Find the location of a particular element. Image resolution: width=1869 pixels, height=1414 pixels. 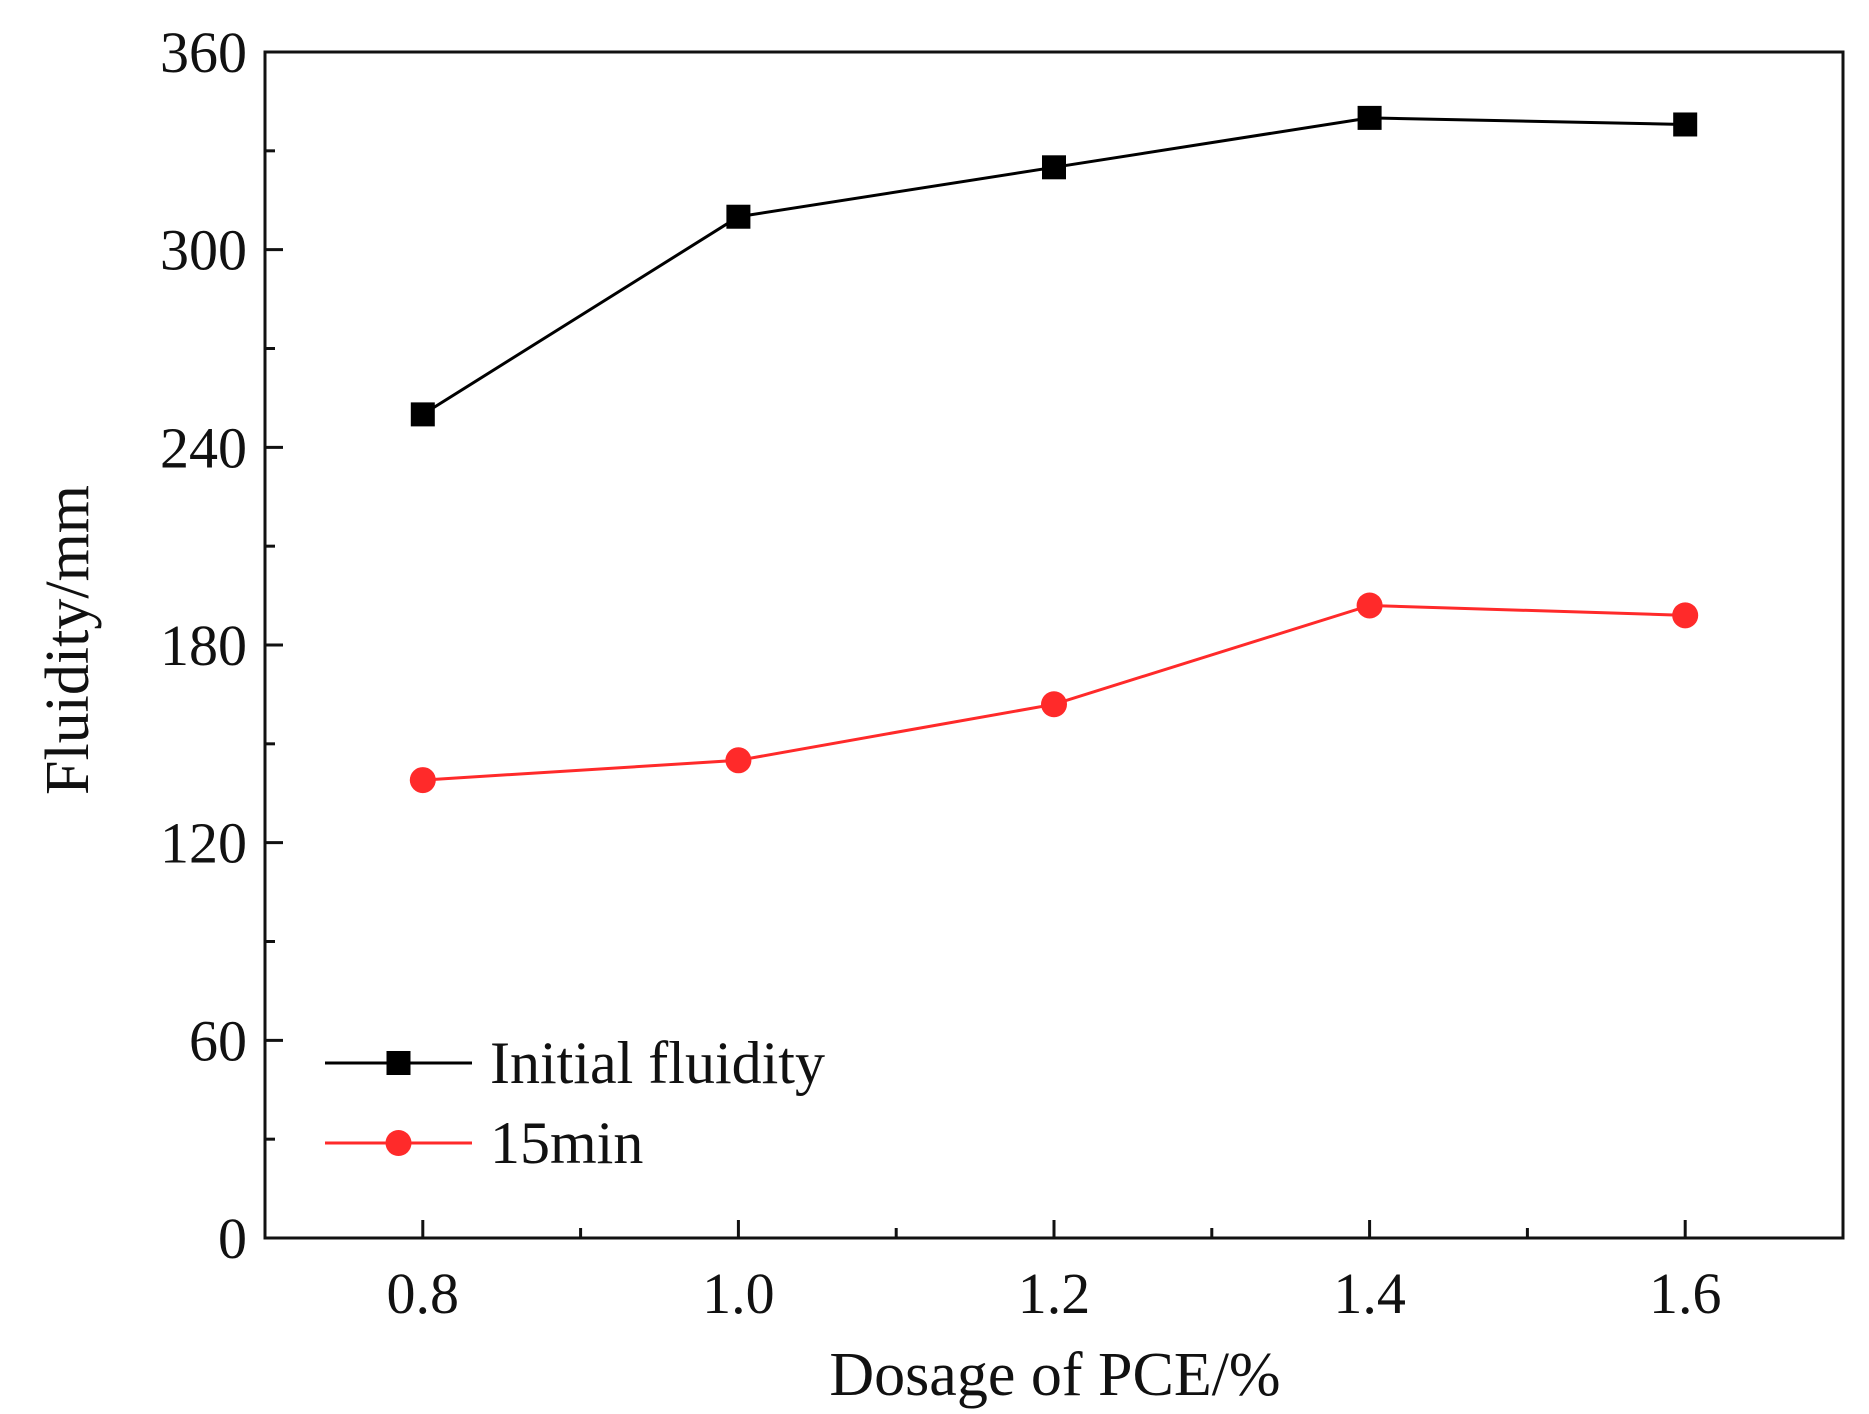

legend-item: 15min is located at coordinates (484, 1143).